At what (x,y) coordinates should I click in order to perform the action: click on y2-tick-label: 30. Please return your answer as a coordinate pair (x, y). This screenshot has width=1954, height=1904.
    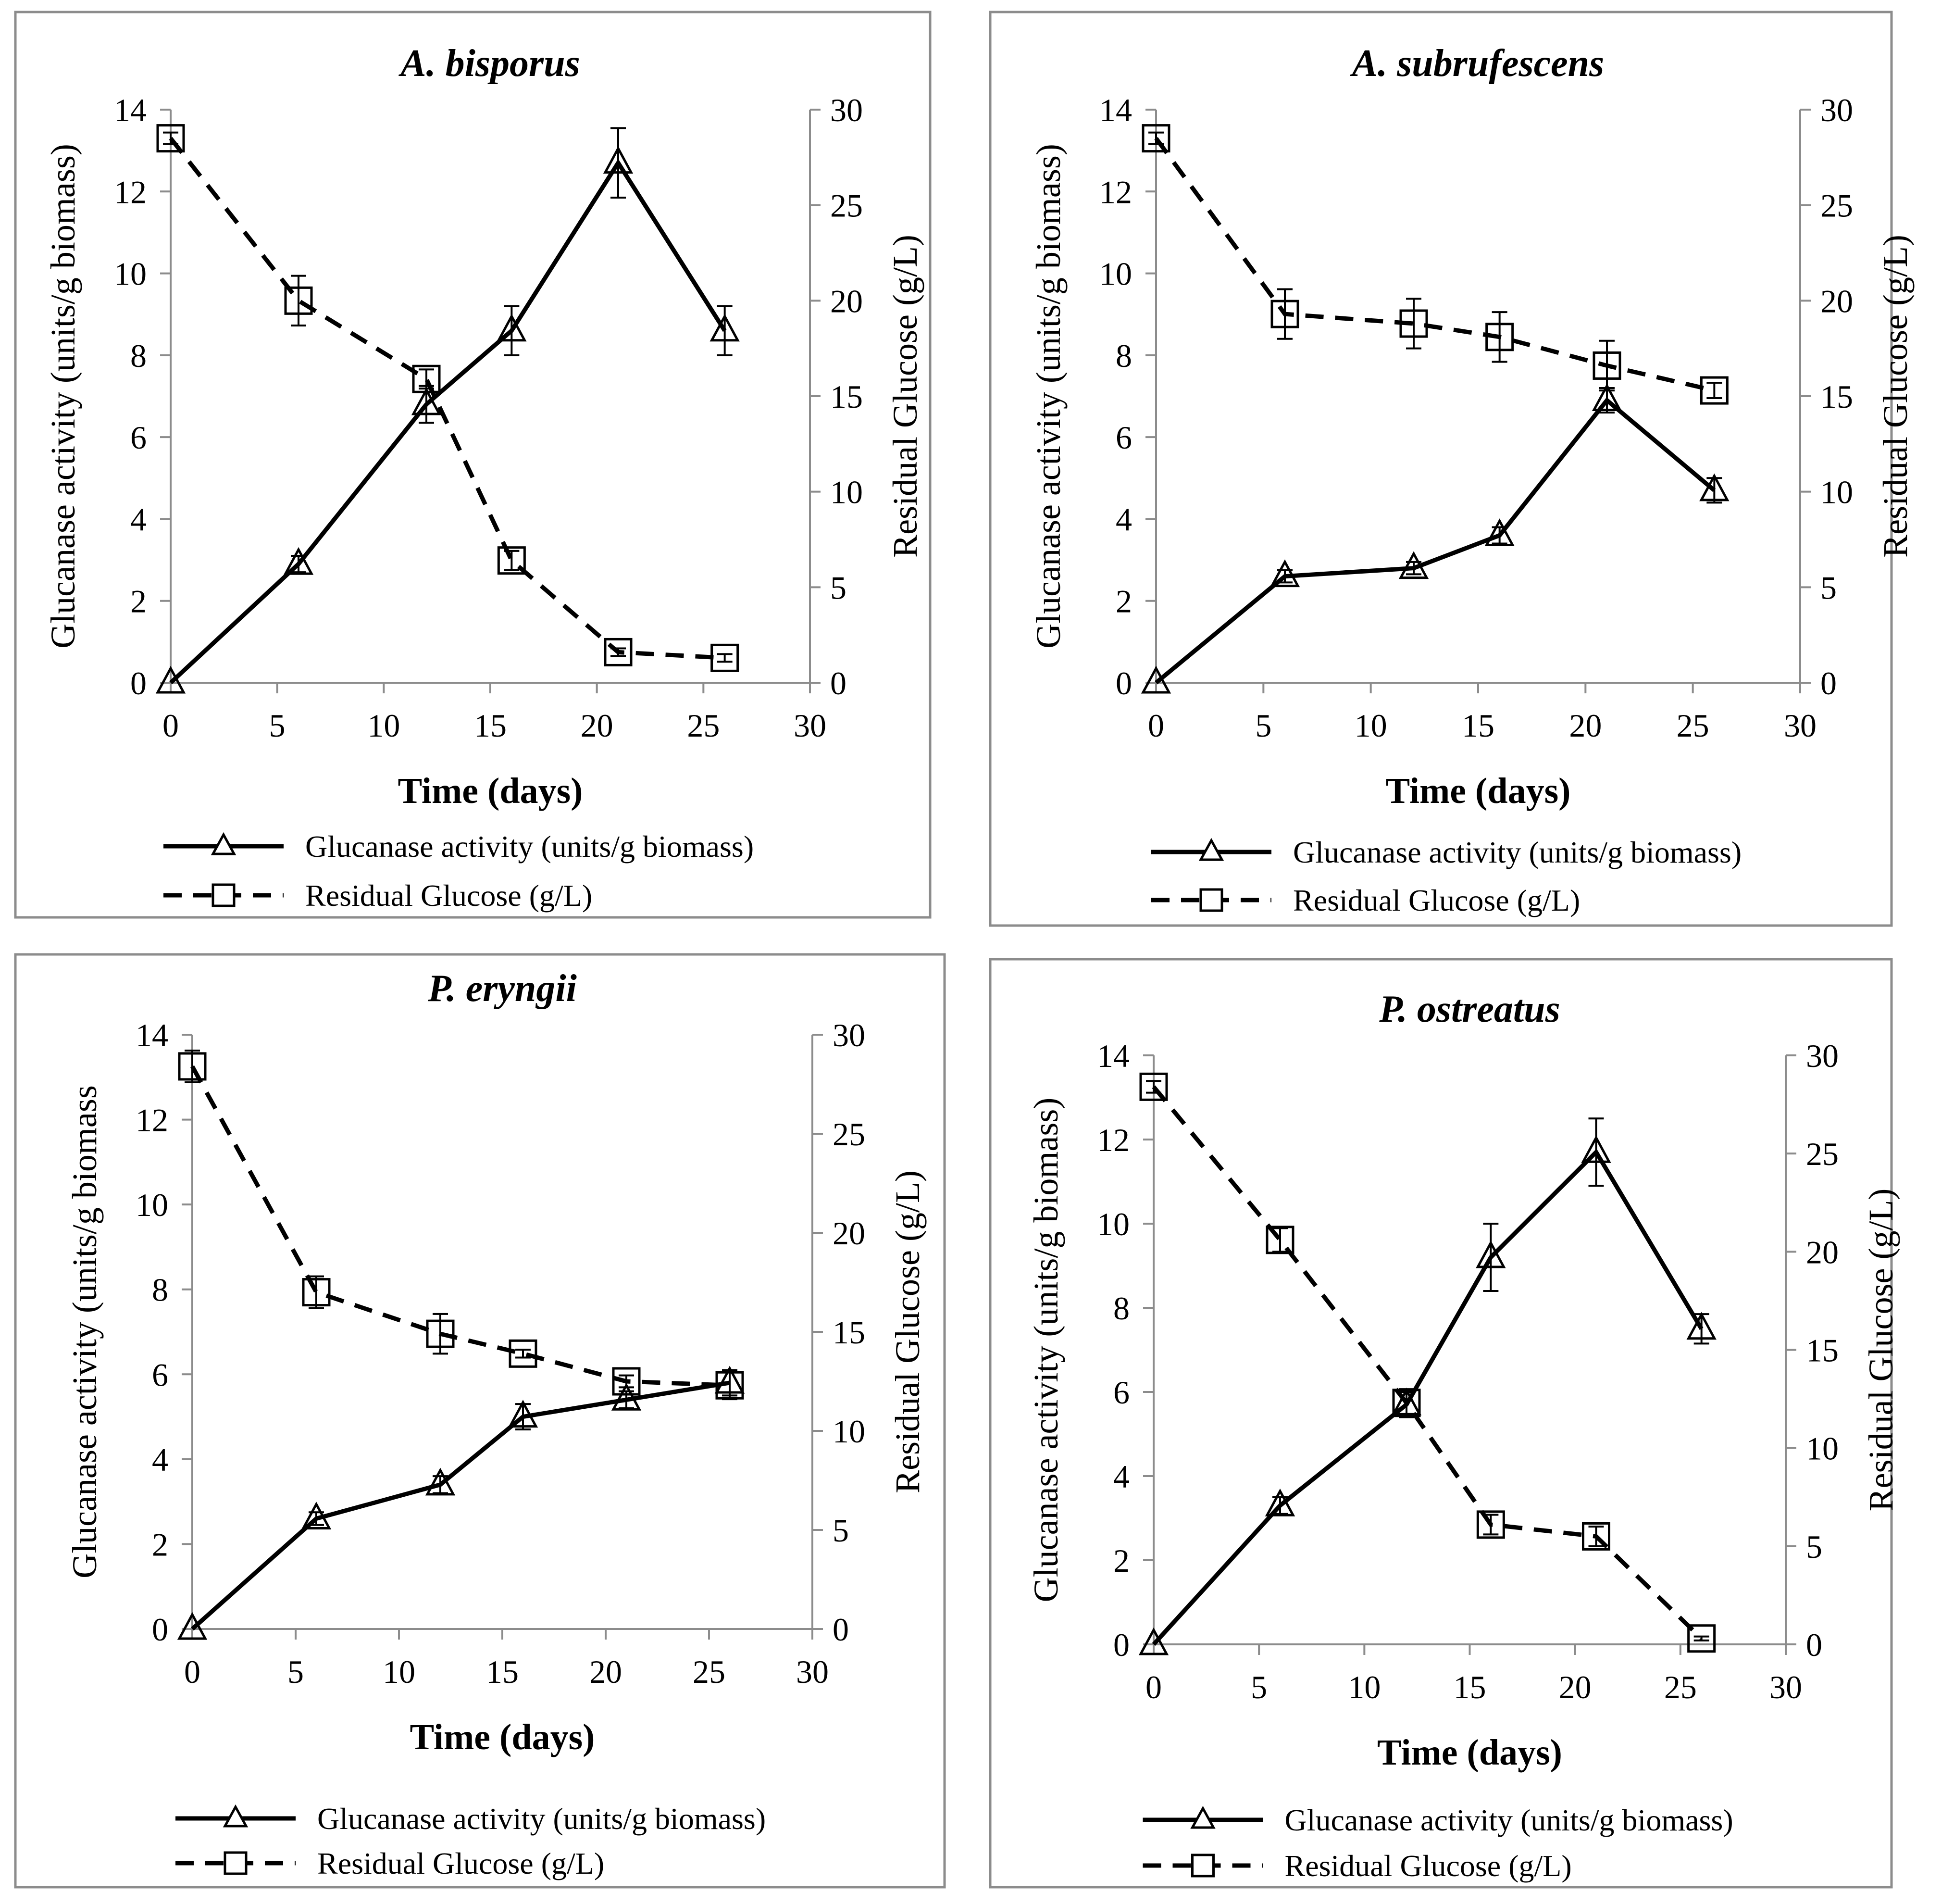
    Looking at the image, I should click on (846, 110).